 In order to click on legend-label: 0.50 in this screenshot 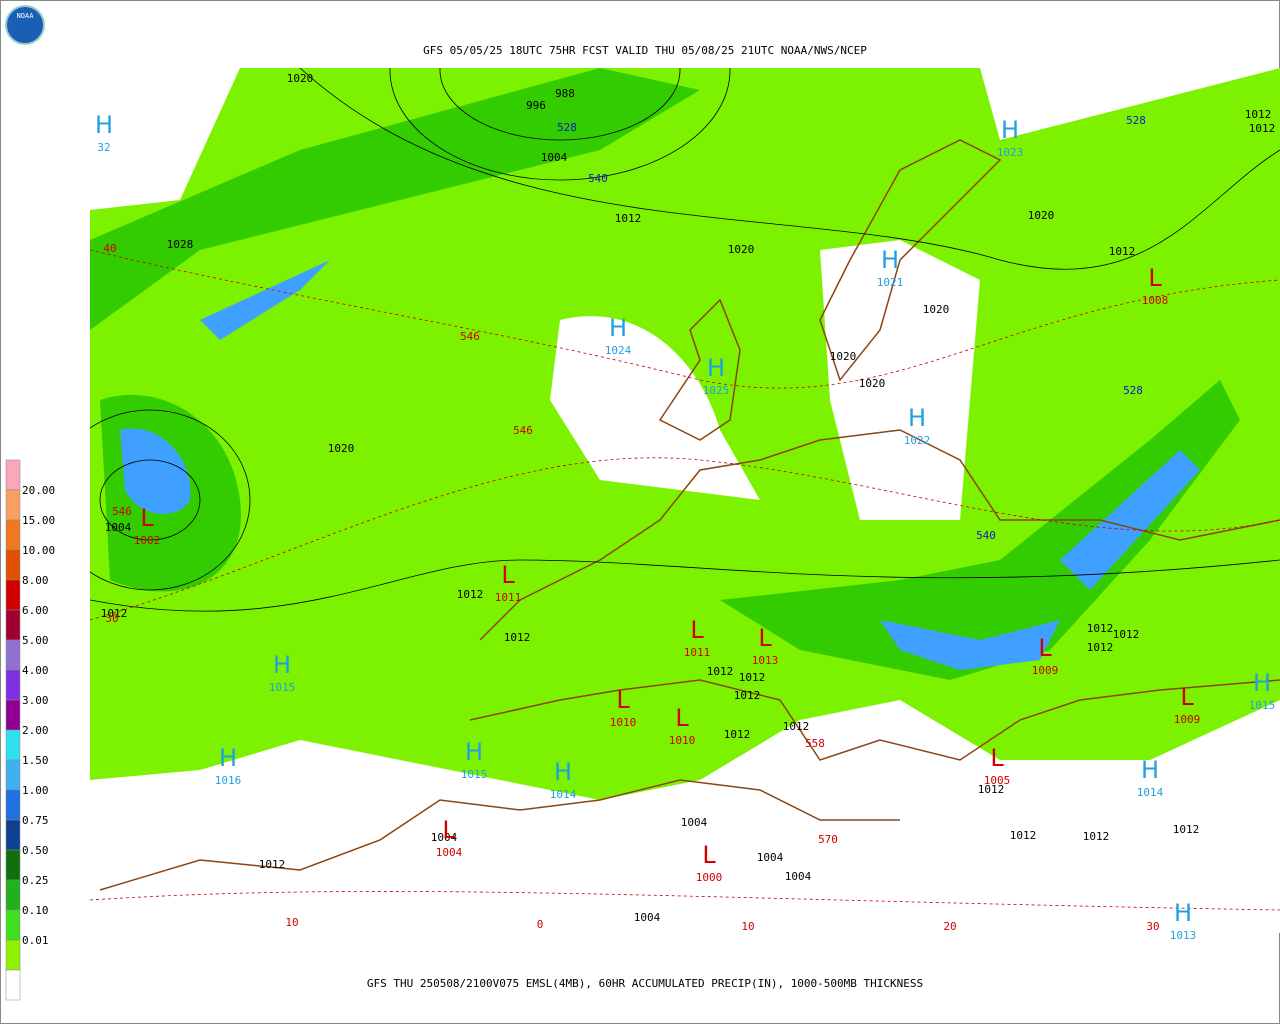, I will do `click(35, 850)`.